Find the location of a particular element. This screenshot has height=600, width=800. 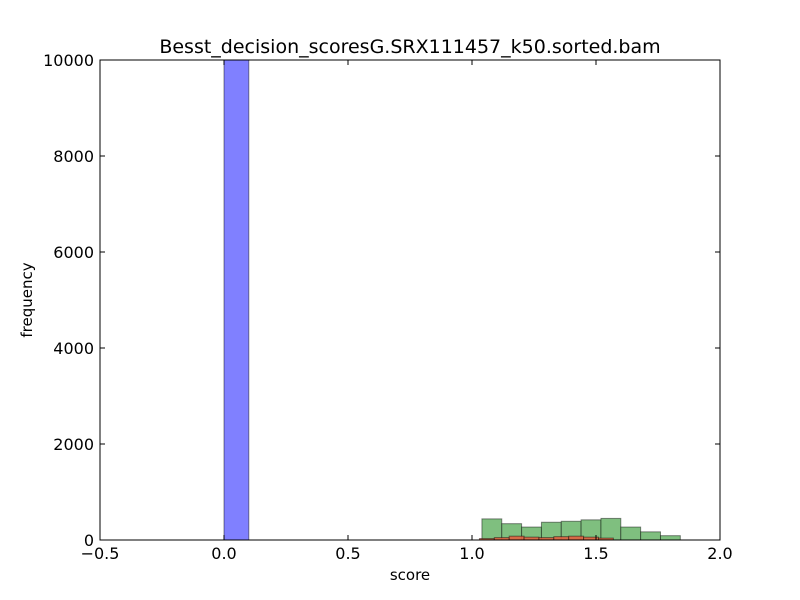

histogram-bar-series1-bin0 is located at coordinates (492, 529).